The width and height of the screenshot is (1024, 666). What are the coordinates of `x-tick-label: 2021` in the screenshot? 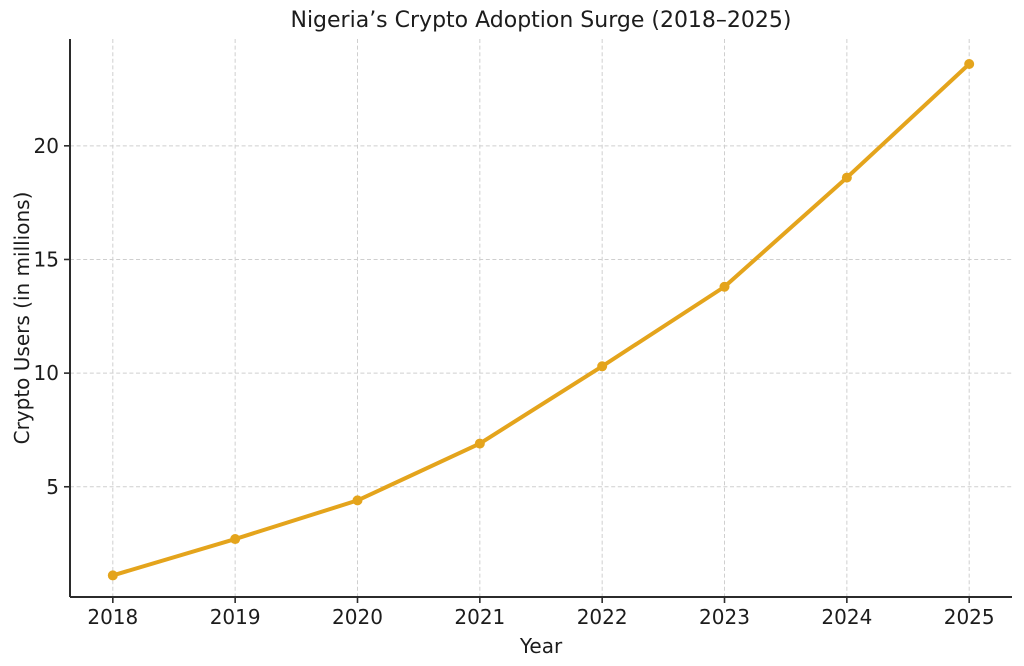 It's located at (479, 617).